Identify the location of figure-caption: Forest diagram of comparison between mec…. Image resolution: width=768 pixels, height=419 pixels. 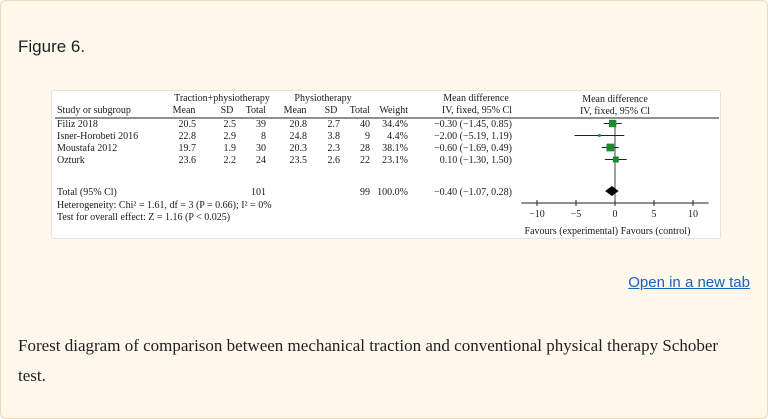
(368, 360).